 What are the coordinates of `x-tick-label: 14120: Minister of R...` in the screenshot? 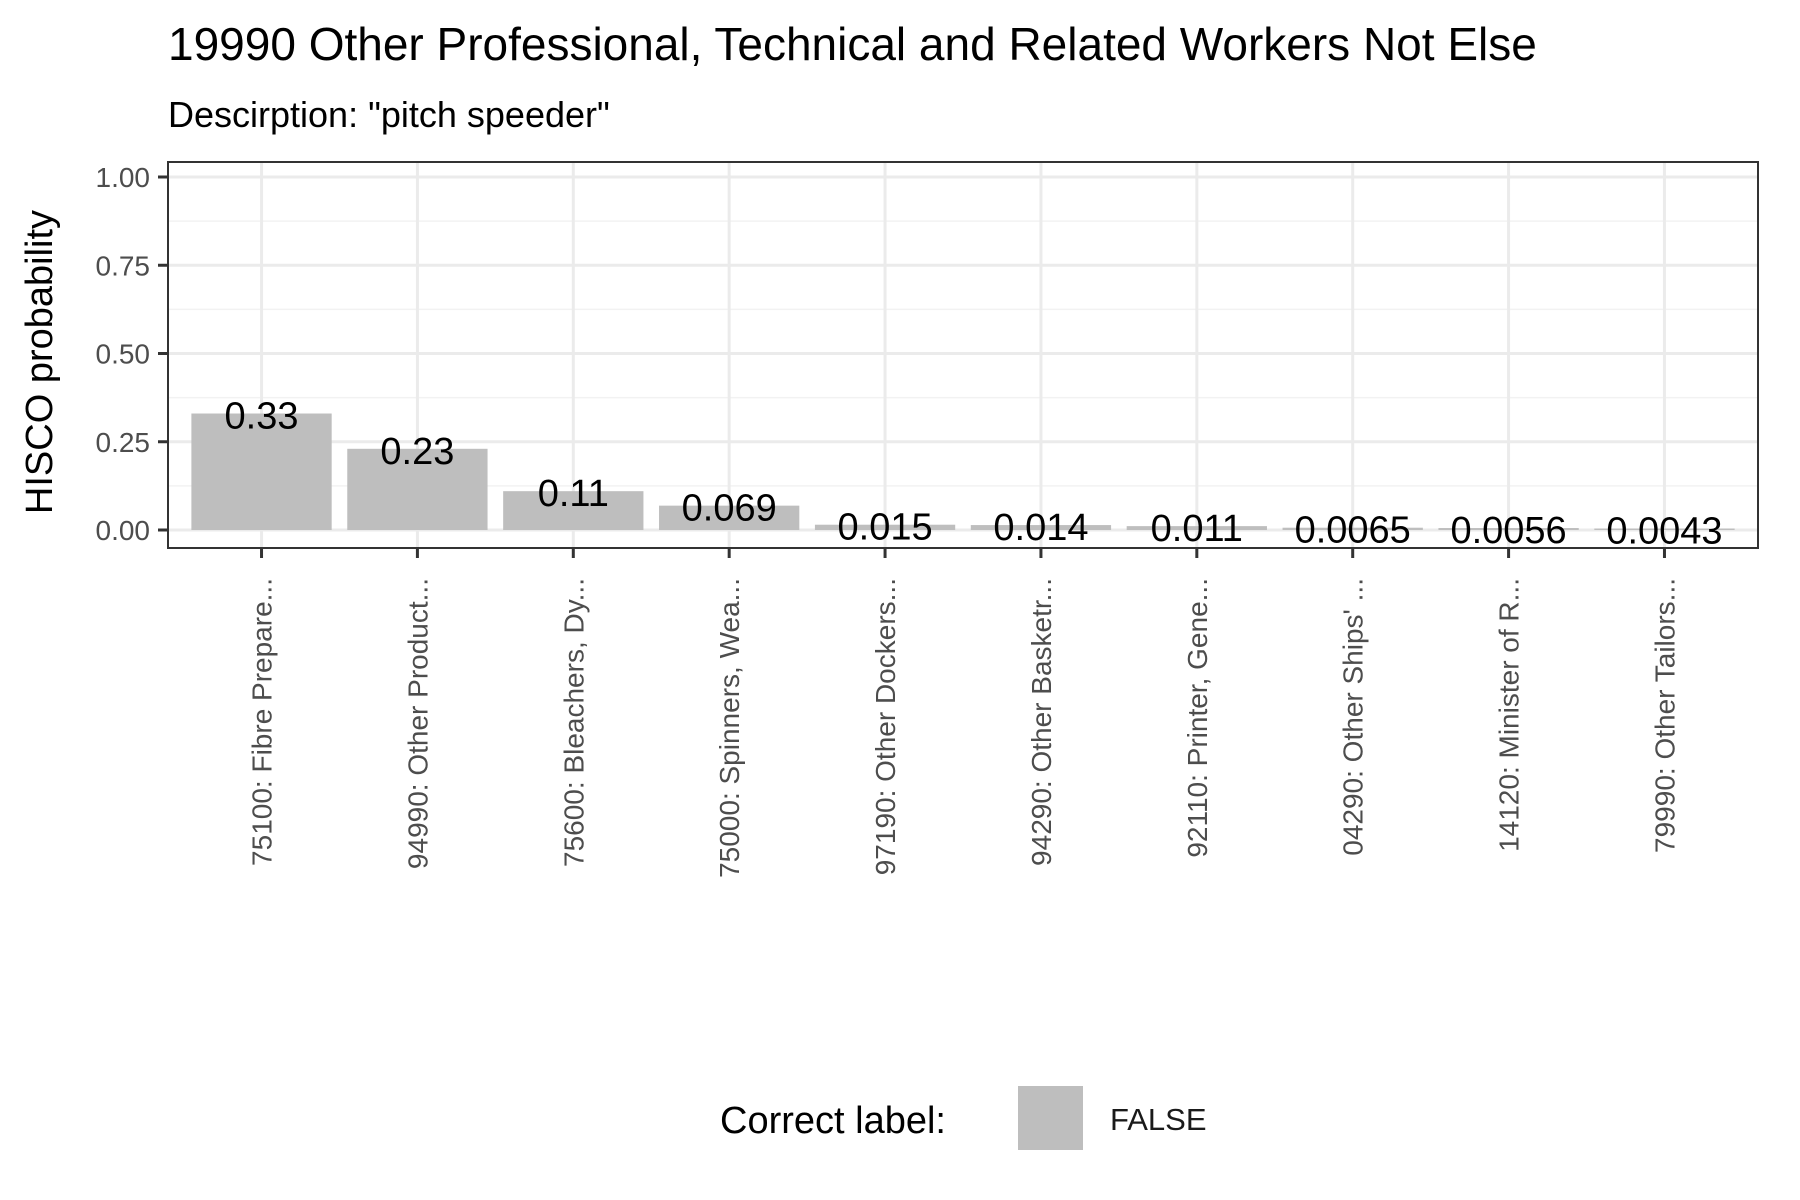 It's located at (1509, 715).